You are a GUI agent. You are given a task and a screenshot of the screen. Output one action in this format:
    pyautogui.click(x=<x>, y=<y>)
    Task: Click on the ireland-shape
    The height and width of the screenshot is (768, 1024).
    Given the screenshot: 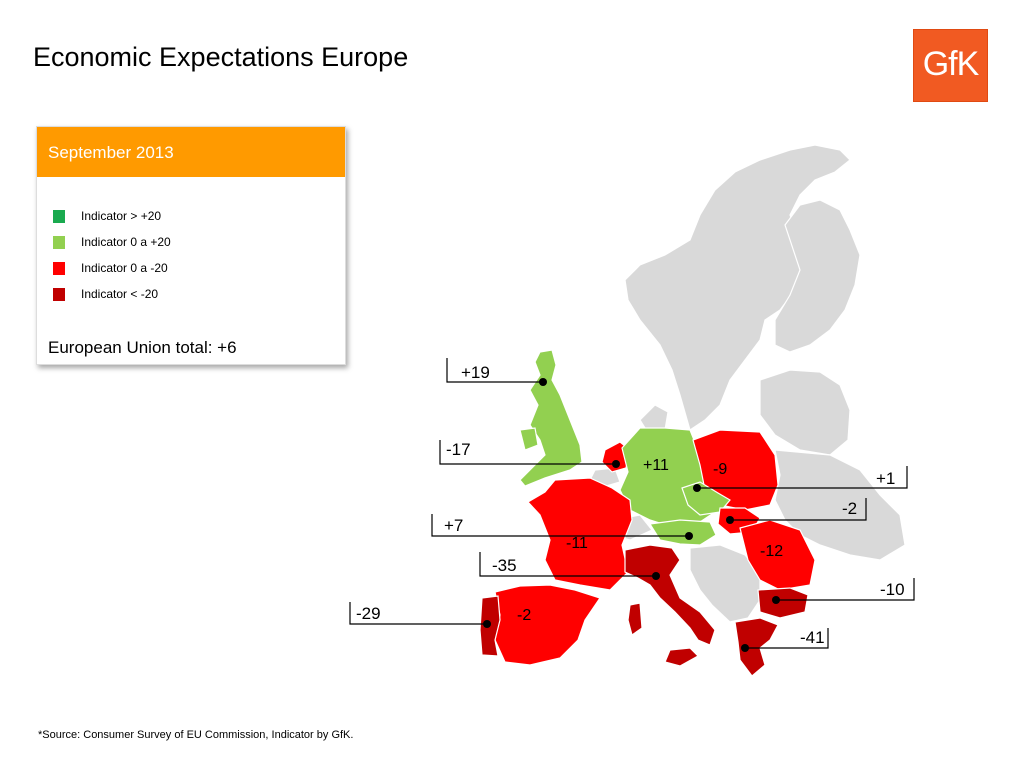 What is the action you would take?
    pyautogui.click(x=529, y=439)
    